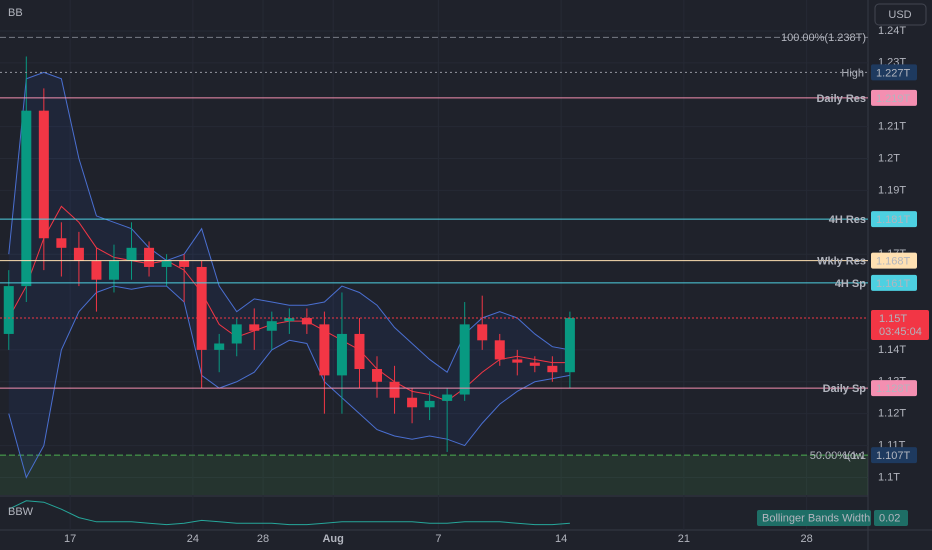 This screenshot has width=932, height=550. I want to click on last-price-box, so click(900, 324).